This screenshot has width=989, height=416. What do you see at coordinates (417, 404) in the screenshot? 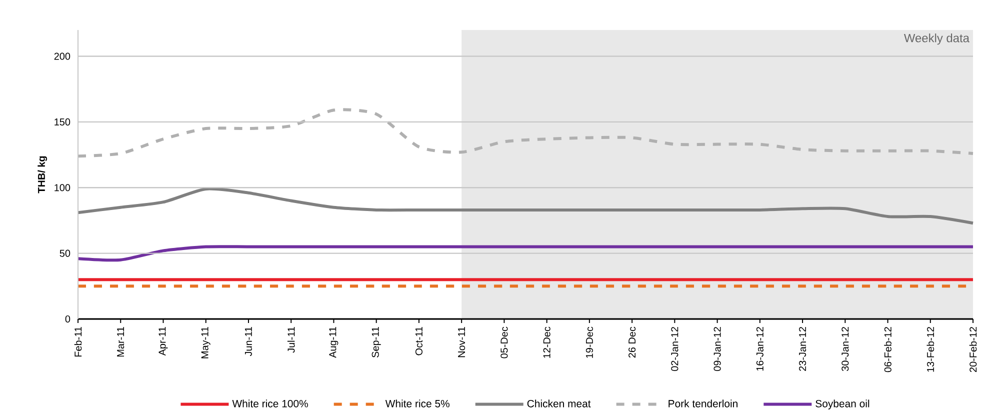
I see `legend-label: White rice 5%` at bounding box center [417, 404].